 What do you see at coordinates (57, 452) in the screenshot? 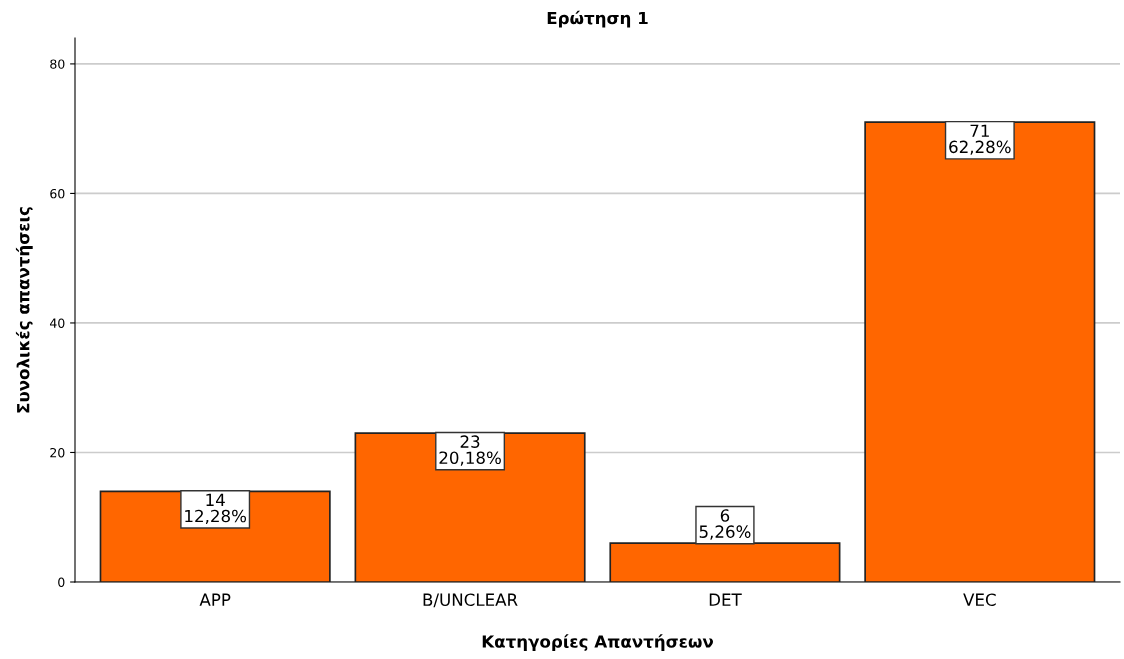
I see `y-tick-label: 20` at bounding box center [57, 452].